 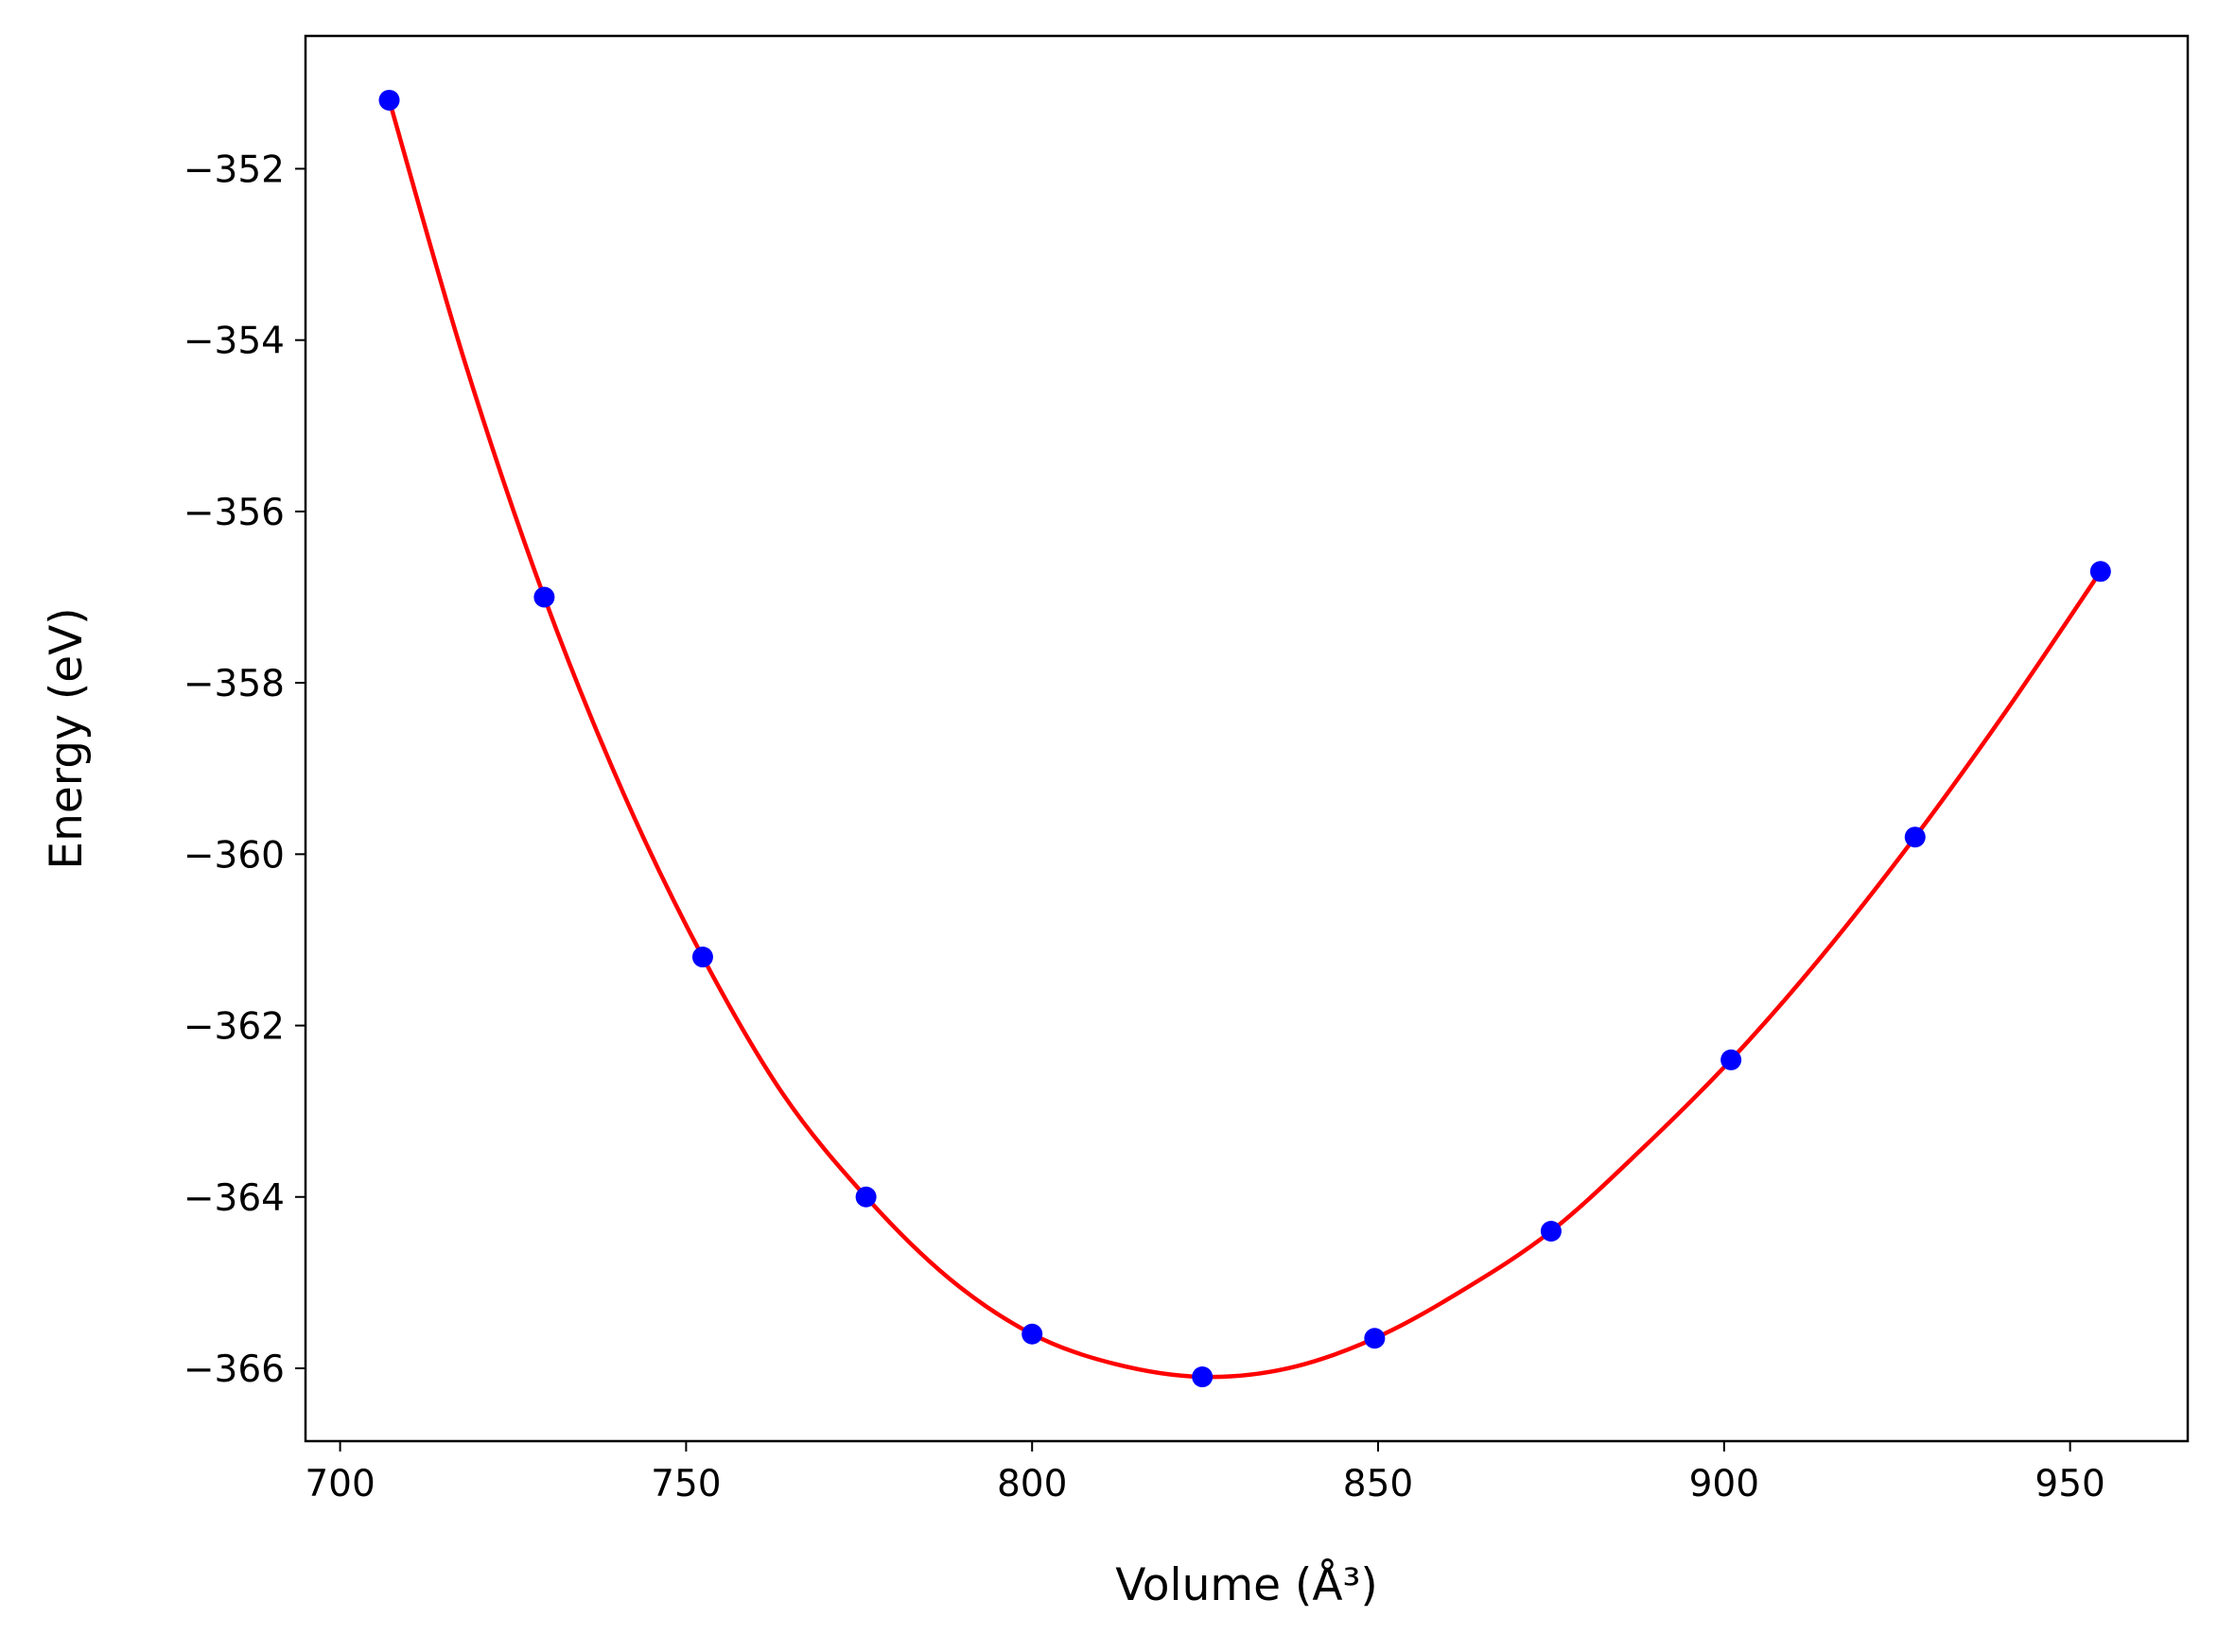 I want to click on y-tick-label: −366, so click(x=234, y=1370).